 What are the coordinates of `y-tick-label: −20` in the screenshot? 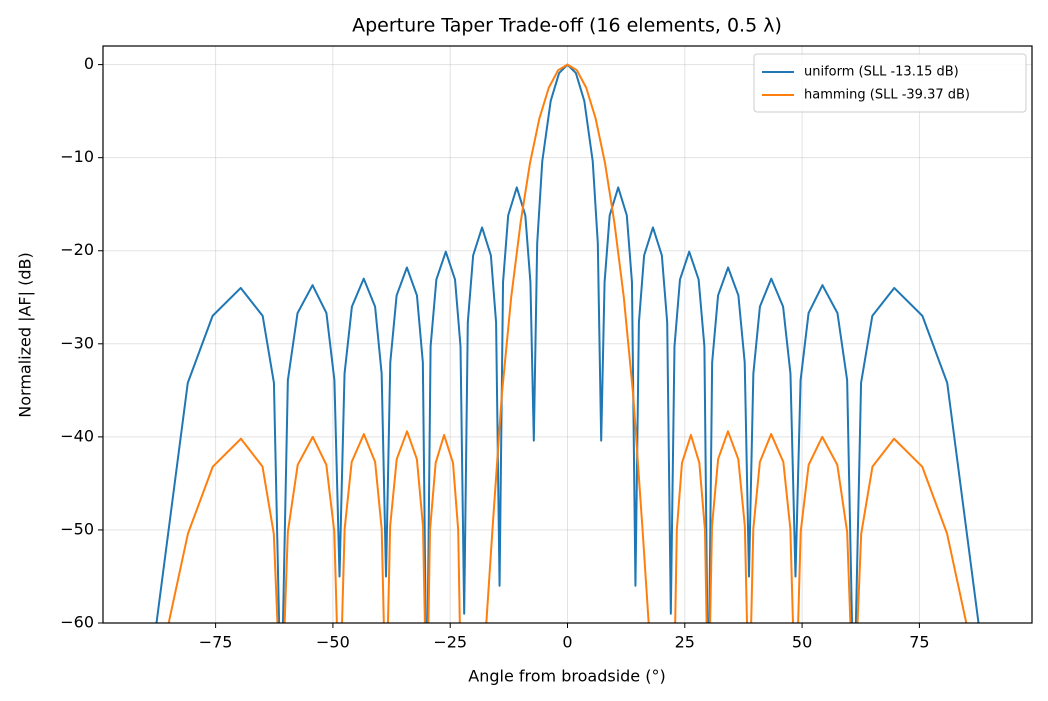 It's located at (77, 249).